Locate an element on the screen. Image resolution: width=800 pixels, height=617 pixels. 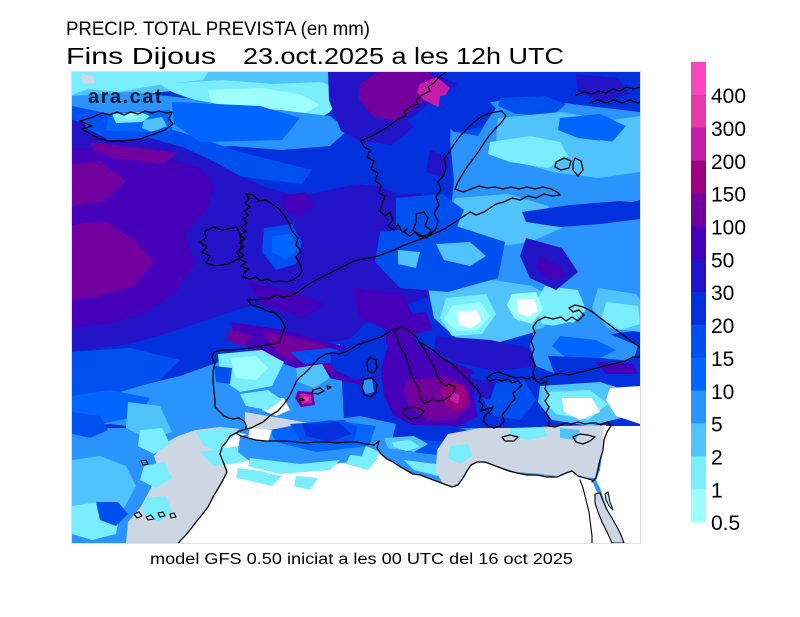
svg-text: 23.oct.2025 a les 12h UTC is located at coordinates (403, 56).